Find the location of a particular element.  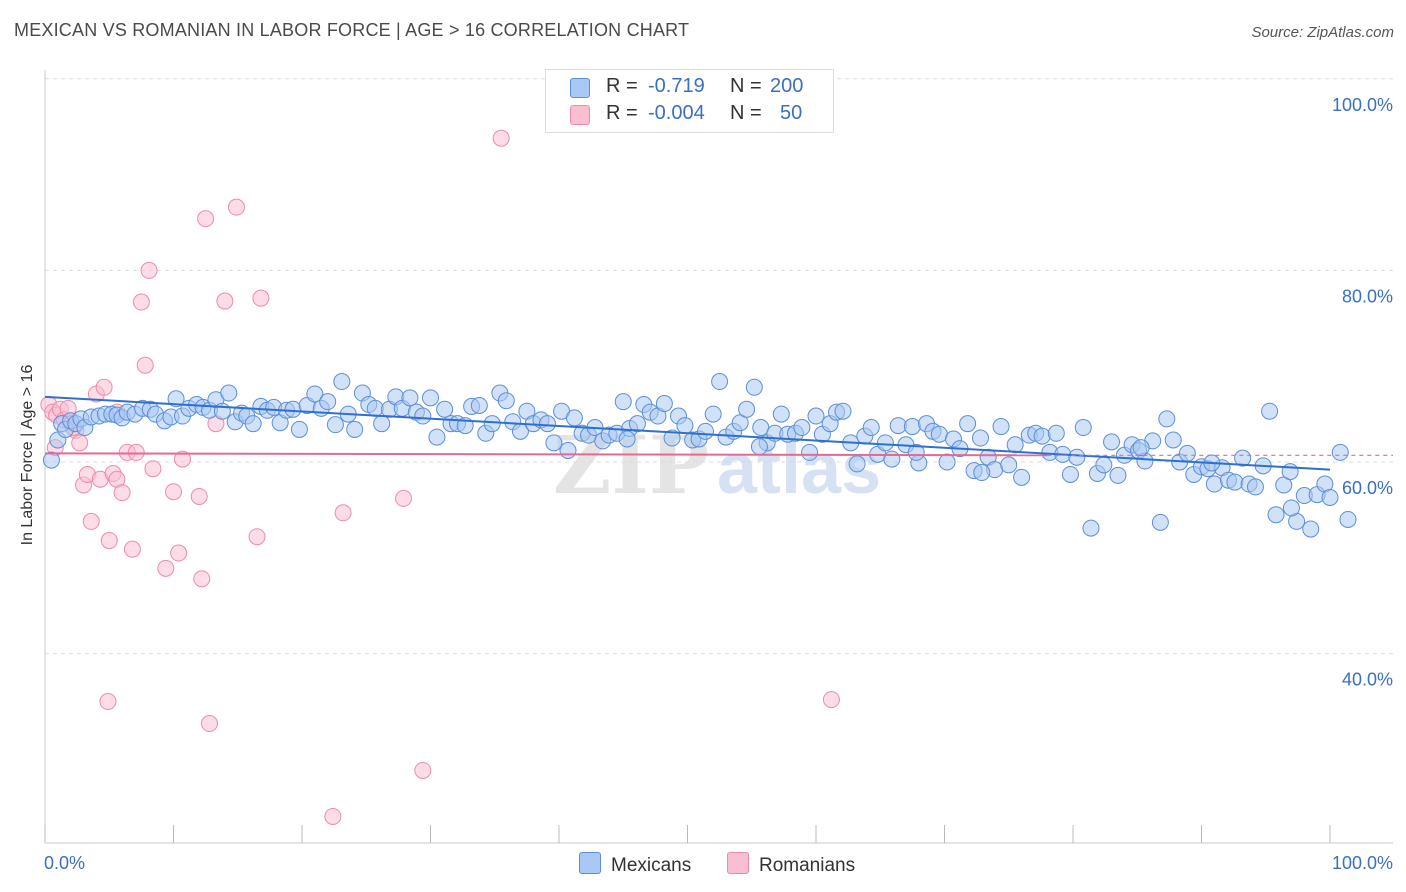

legend-r-value: -0.719 is located at coordinates (676, 86).